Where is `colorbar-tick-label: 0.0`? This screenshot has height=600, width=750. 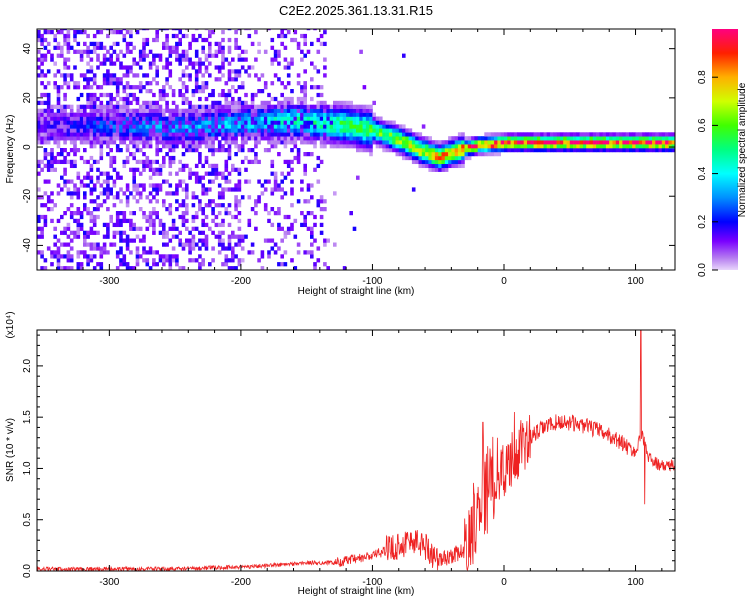
colorbar-tick-label: 0.0 is located at coordinates (702, 270).